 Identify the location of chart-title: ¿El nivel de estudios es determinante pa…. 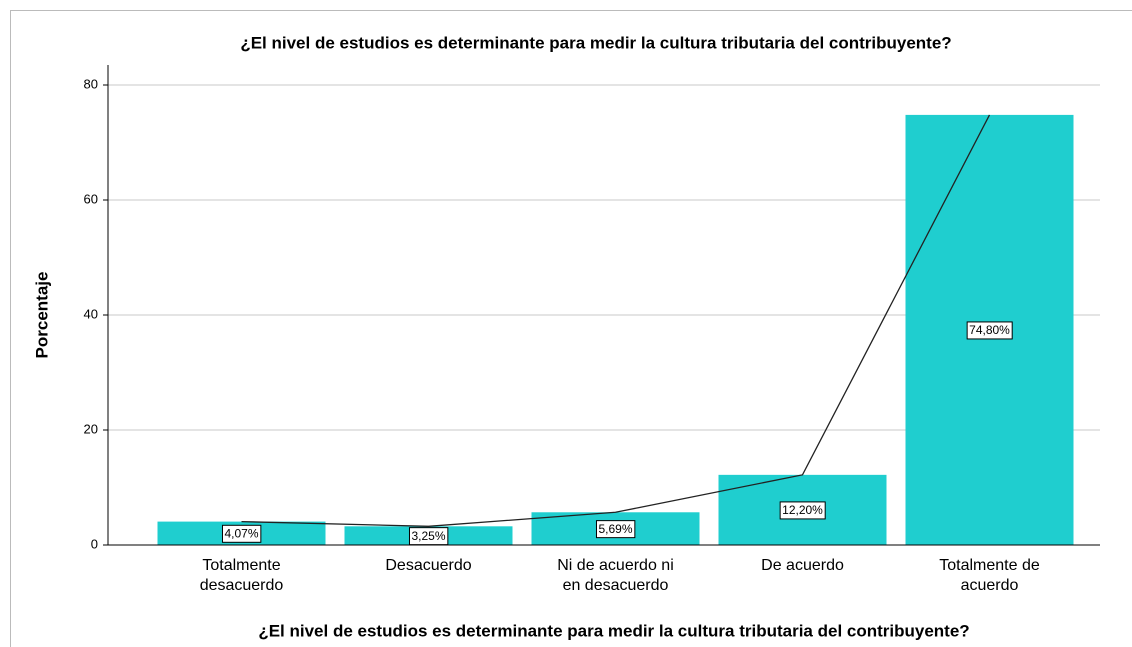
(595, 42).